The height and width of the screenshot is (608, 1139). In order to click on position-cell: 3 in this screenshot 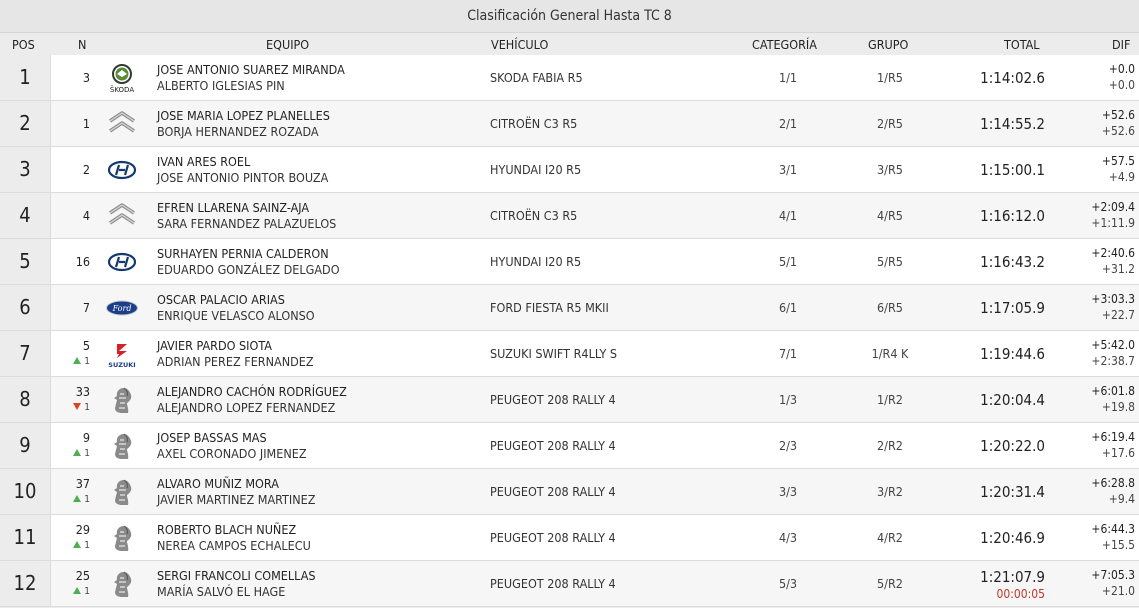, I will do `click(25, 169)`.